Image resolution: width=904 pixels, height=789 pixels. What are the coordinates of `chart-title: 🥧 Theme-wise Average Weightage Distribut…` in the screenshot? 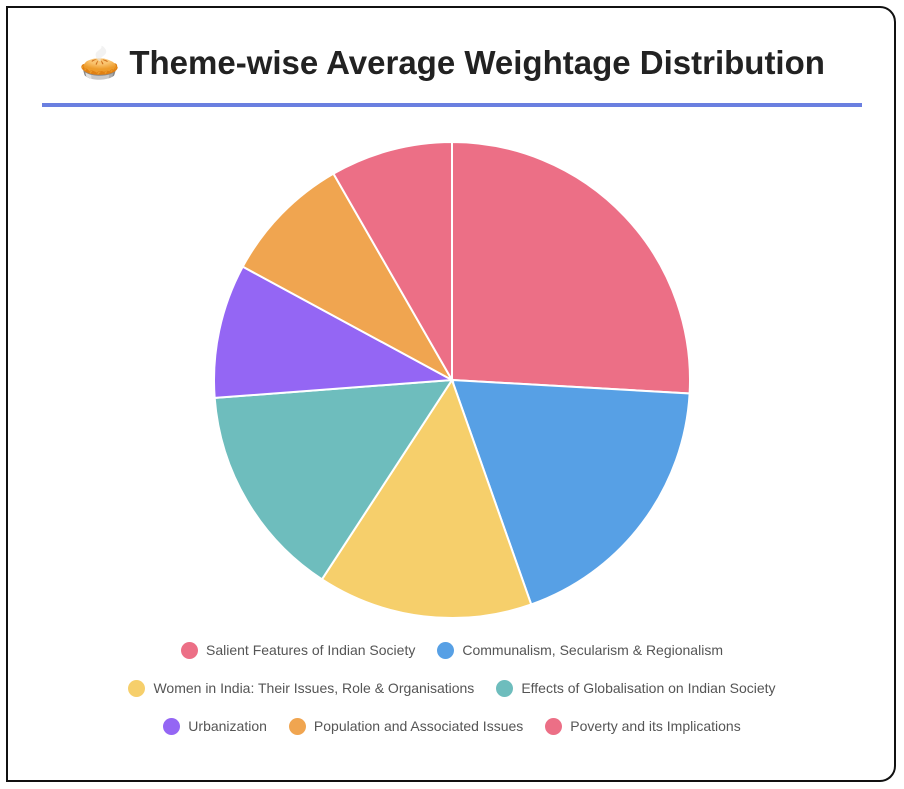 It's located at (452, 62).